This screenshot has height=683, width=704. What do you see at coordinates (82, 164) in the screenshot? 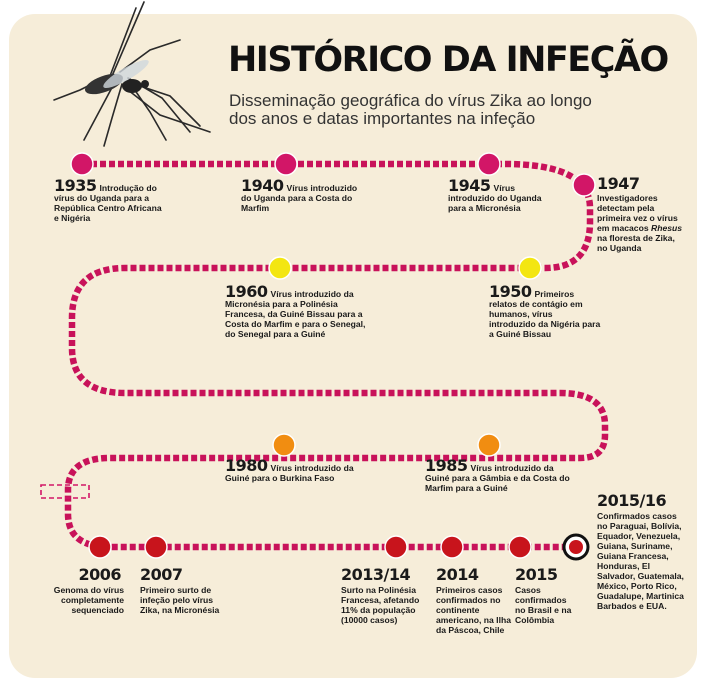
I see `dot-1935` at bounding box center [82, 164].